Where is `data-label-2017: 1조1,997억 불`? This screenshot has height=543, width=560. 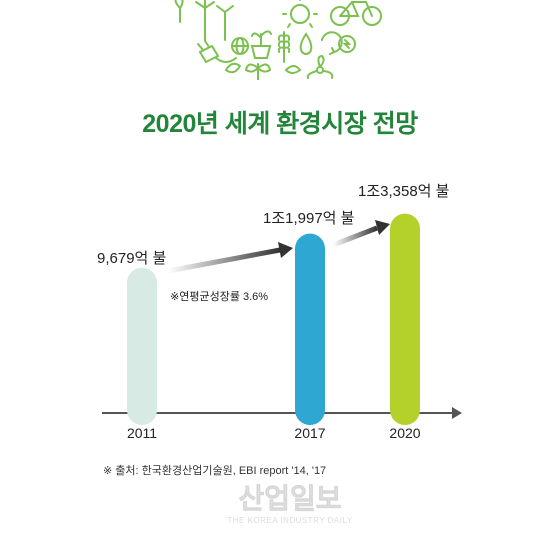 data-label-2017: 1조1,997억 불 is located at coordinates (308, 218).